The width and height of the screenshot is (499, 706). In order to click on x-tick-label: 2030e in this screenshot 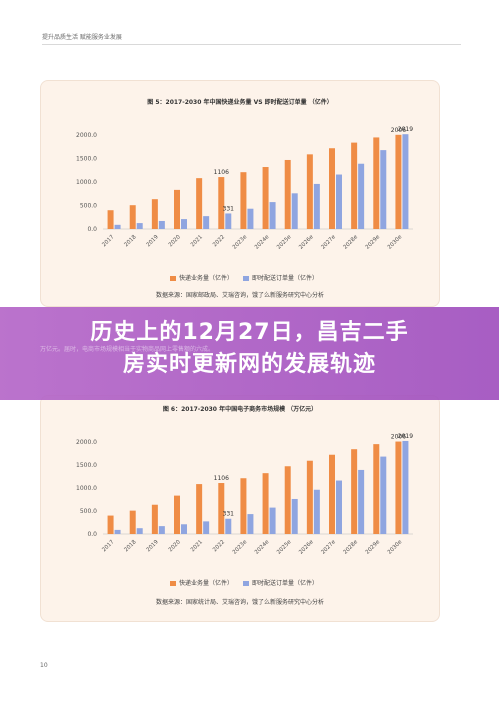, I will do `click(395, 242)`.